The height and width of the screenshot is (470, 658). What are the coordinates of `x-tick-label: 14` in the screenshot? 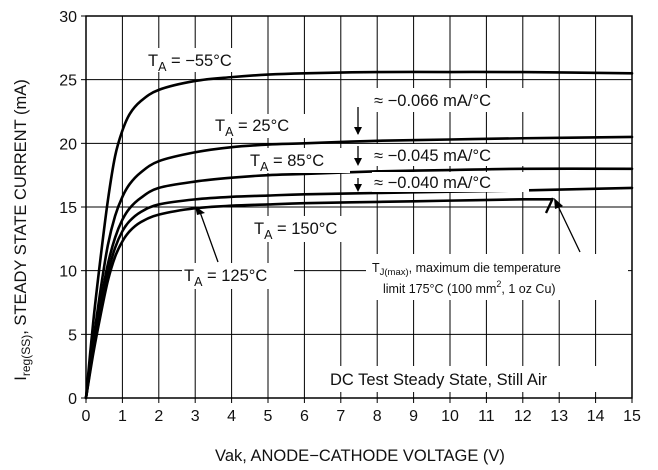 It's located at (596, 416).